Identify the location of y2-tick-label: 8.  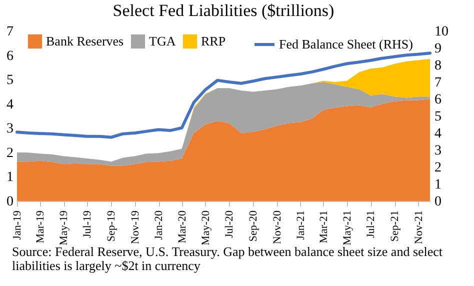
(438, 66).